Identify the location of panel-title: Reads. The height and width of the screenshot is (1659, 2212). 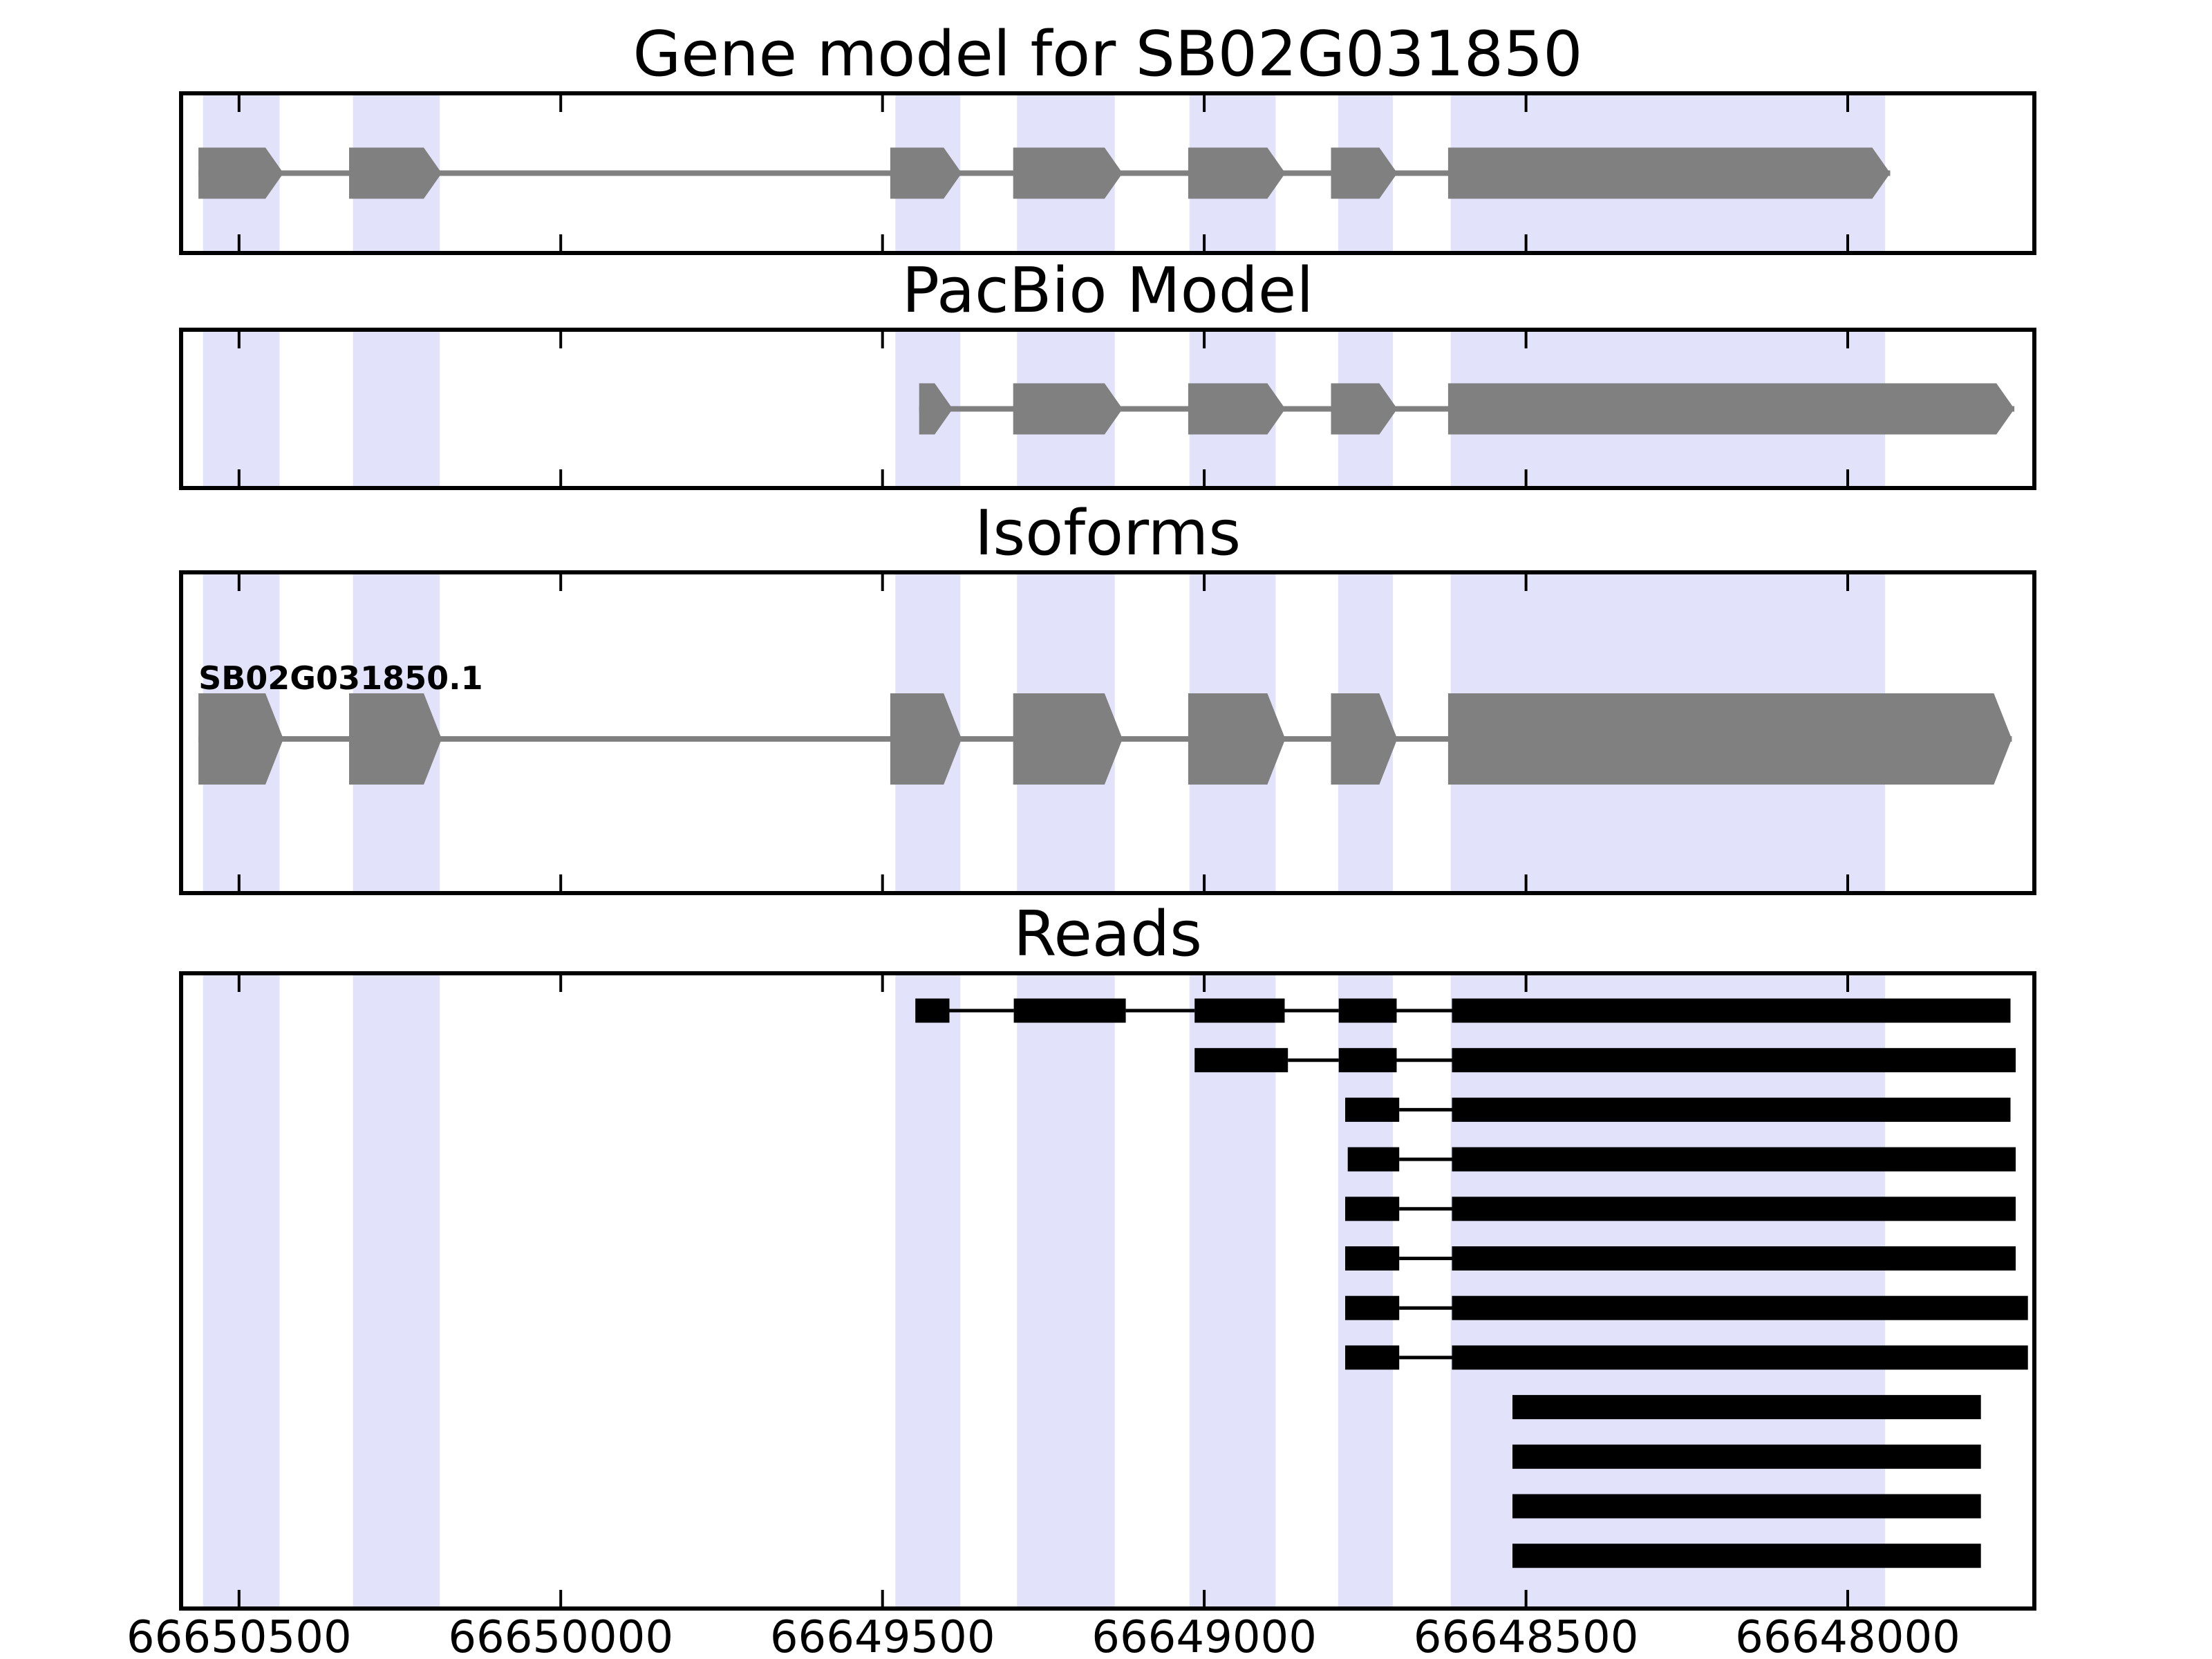
(1107, 934).